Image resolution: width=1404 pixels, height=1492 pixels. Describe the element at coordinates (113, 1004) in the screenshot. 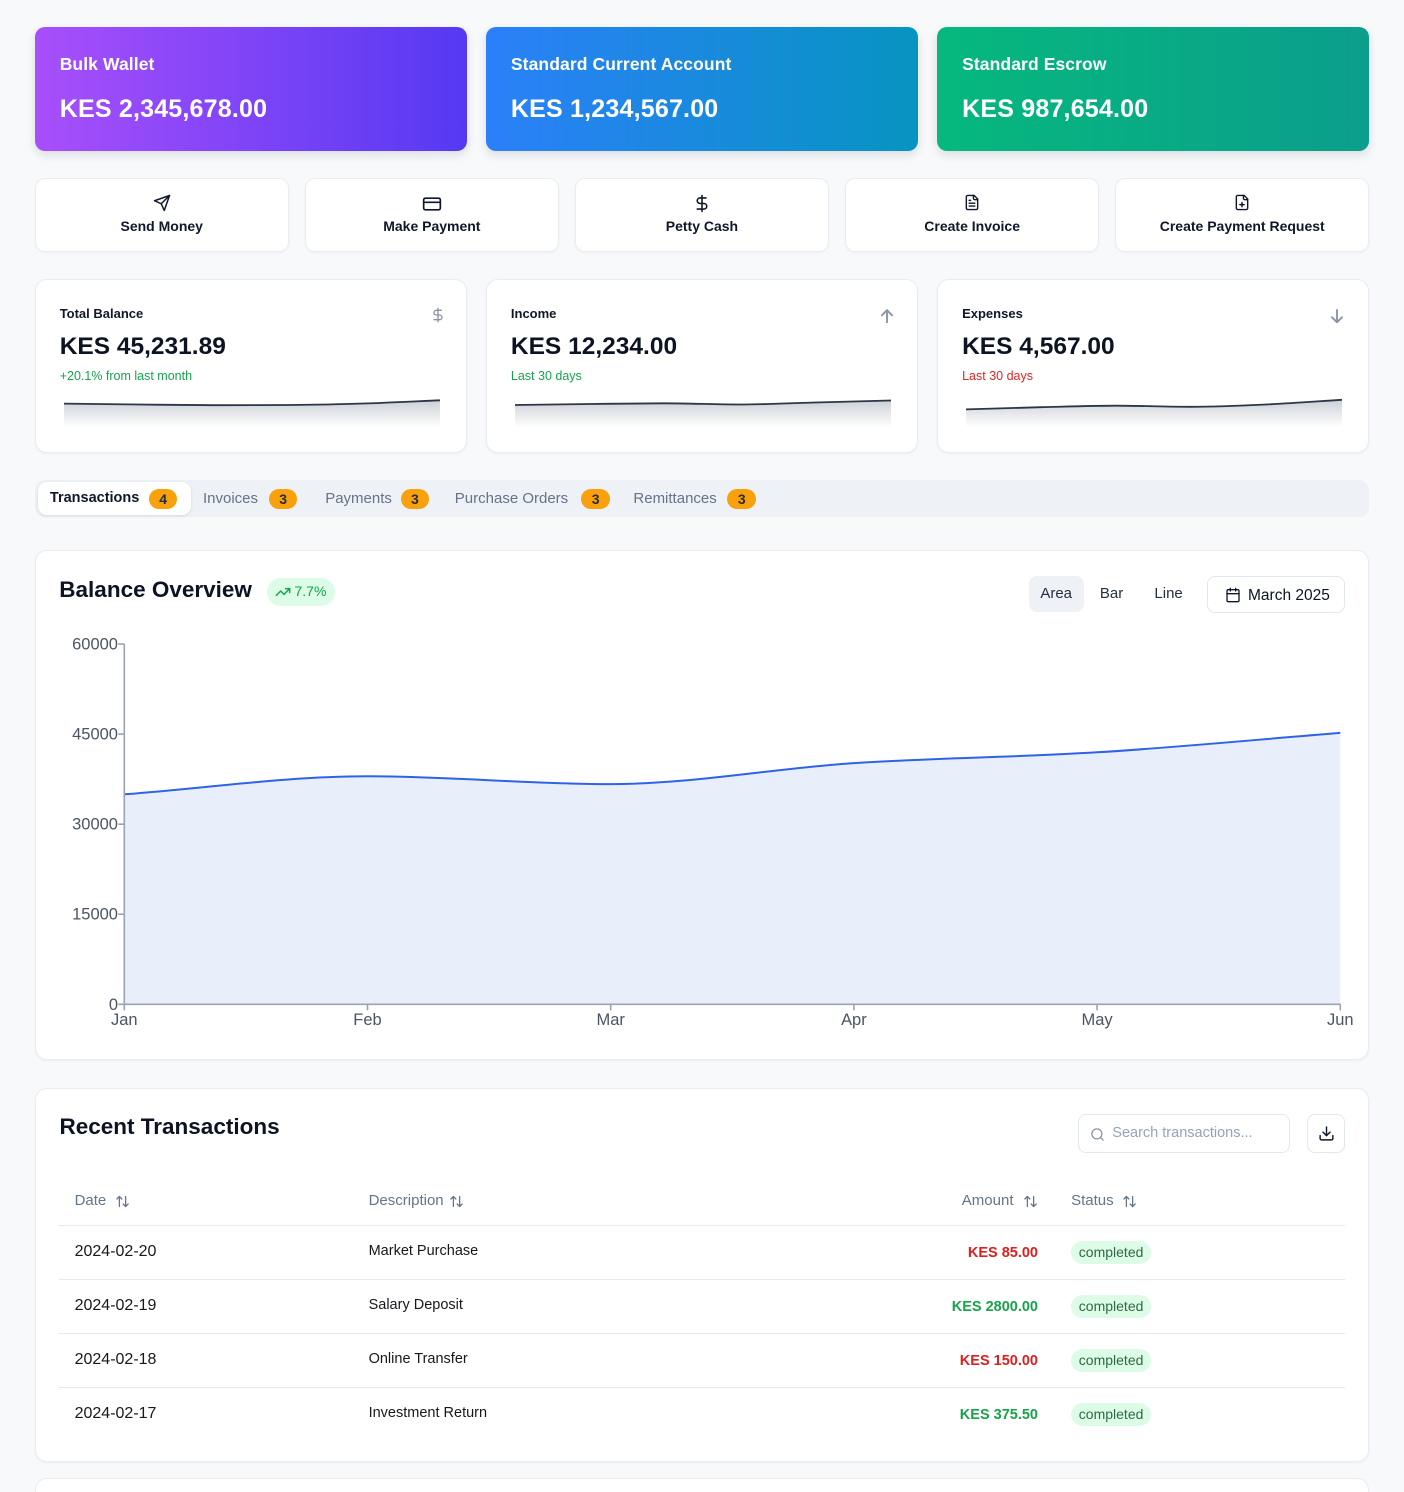

I see `svg-text: 0` at that location.